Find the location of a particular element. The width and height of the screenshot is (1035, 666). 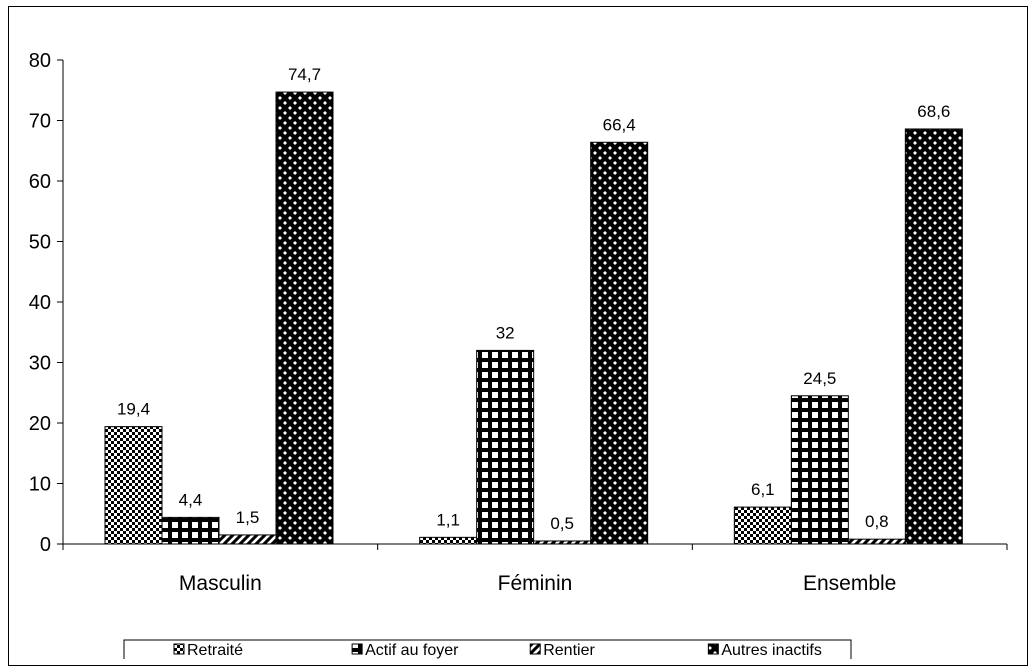

legend-box is located at coordinates (487, 649).